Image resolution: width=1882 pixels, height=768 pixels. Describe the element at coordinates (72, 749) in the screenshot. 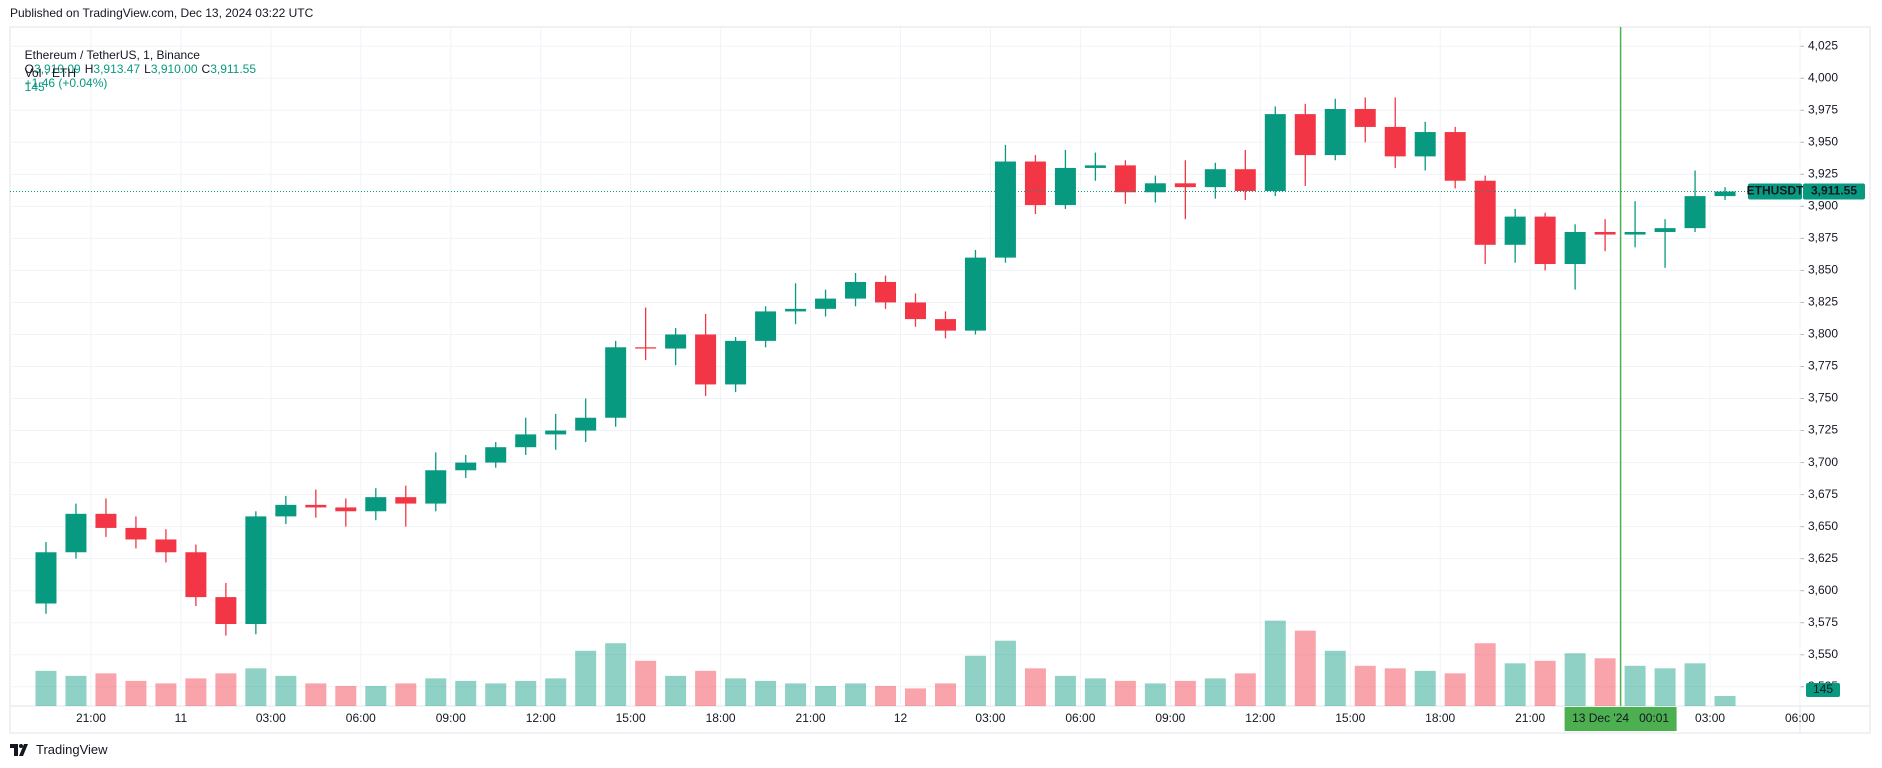

I see `brand: TradingView` at that location.